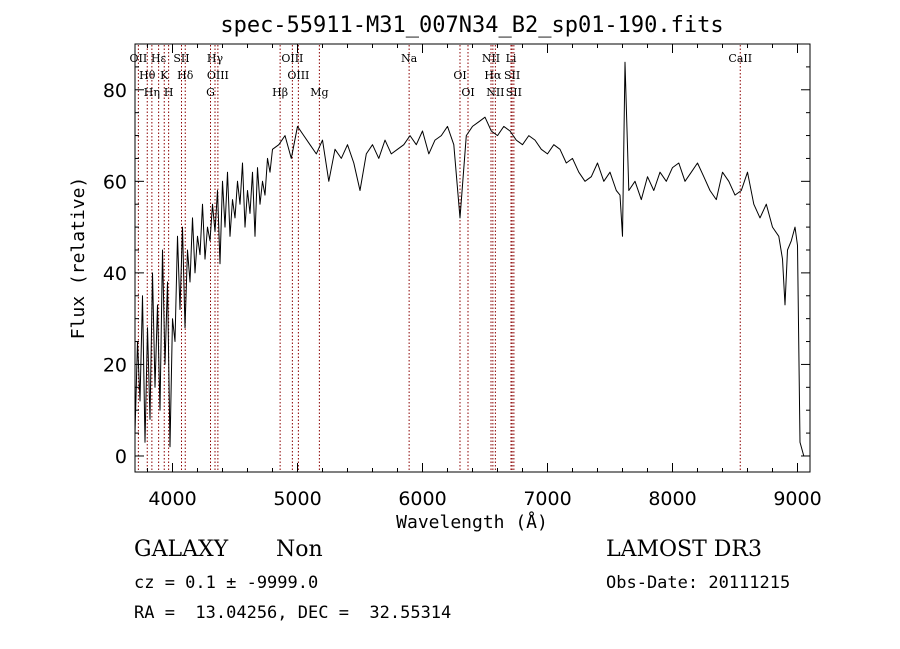 The width and height of the screenshot is (900, 649). I want to click on marker-label: Li, so click(511, 58).